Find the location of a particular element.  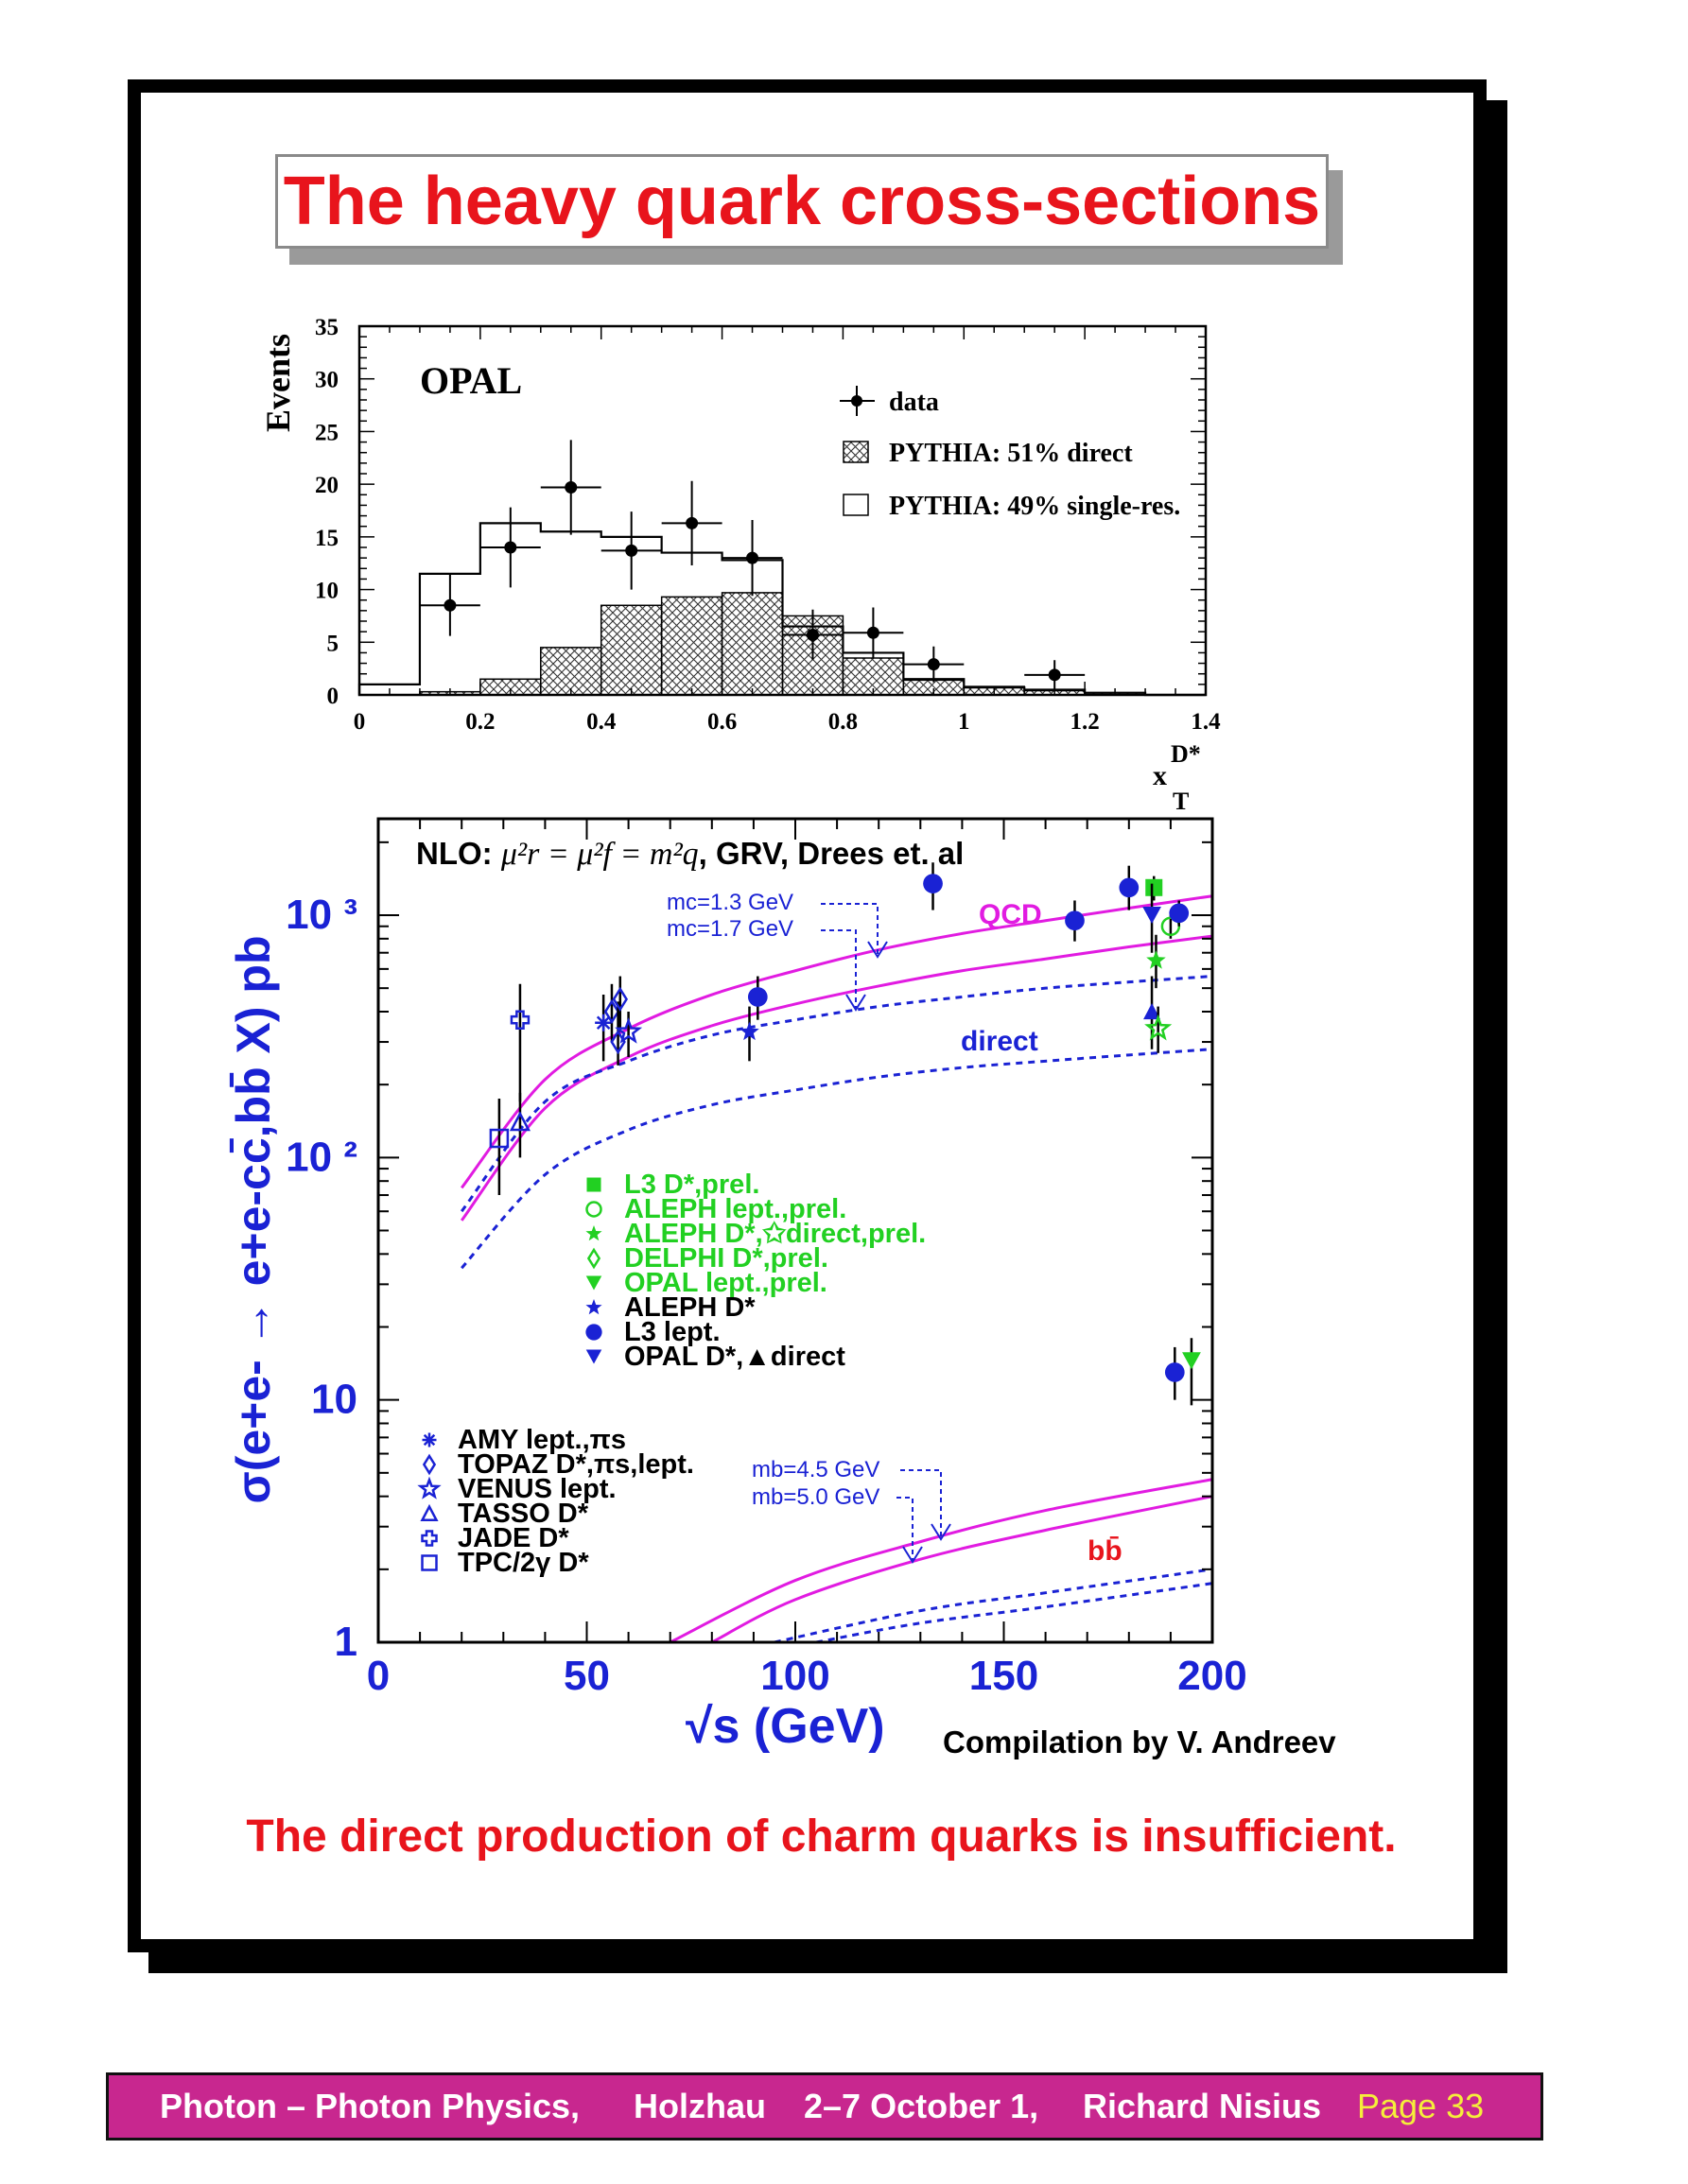

y-tick-label: 1 is located at coordinates (346, 1642).